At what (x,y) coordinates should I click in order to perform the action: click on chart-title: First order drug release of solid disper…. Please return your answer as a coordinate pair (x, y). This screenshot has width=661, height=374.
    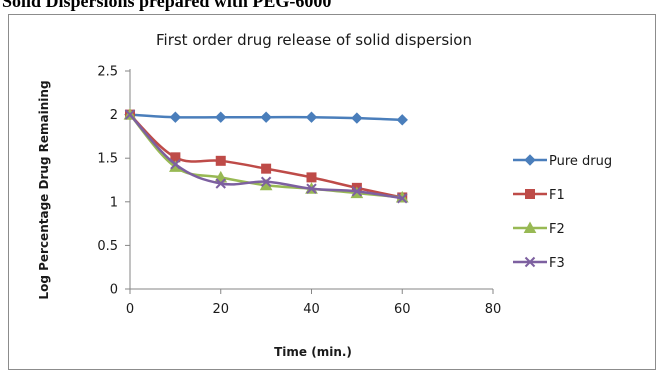
    Looking at the image, I should click on (314, 40).